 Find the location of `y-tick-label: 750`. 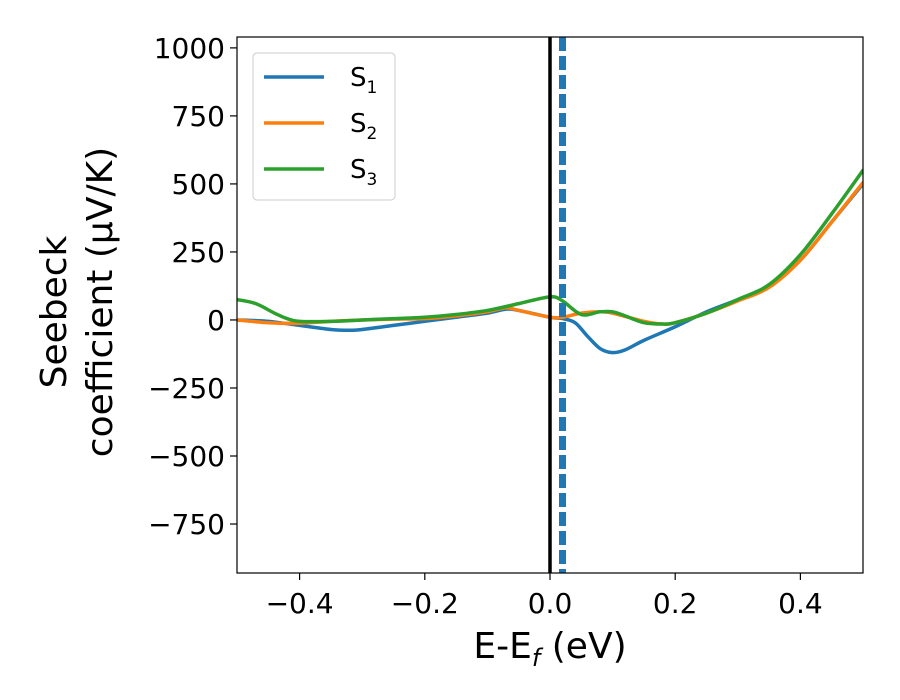

y-tick-label: 750 is located at coordinates (198, 116).